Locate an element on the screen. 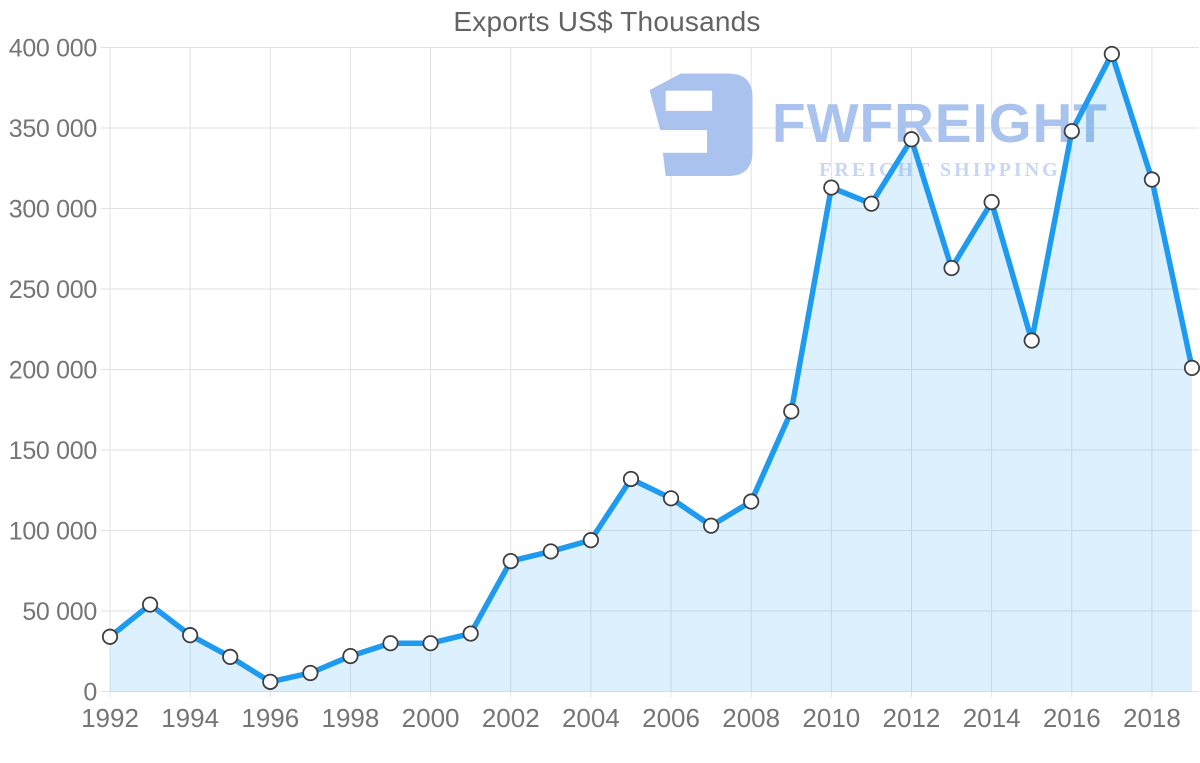 This screenshot has width=1200, height=763. data-point-2000 is located at coordinates (430, 643).